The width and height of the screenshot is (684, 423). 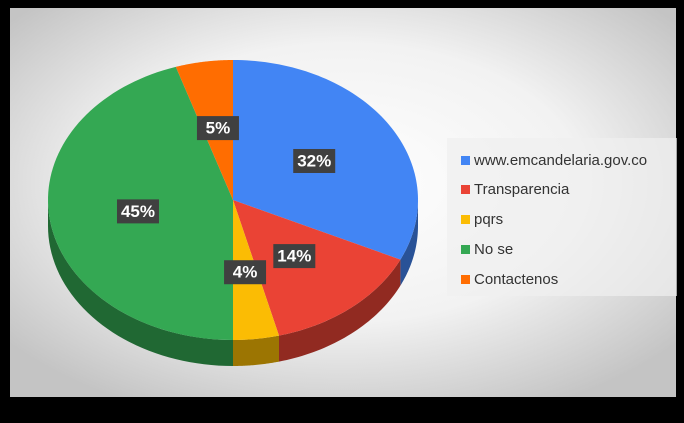 What do you see at coordinates (522, 189) in the screenshot?
I see `legend-label: Transparencia` at bounding box center [522, 189].